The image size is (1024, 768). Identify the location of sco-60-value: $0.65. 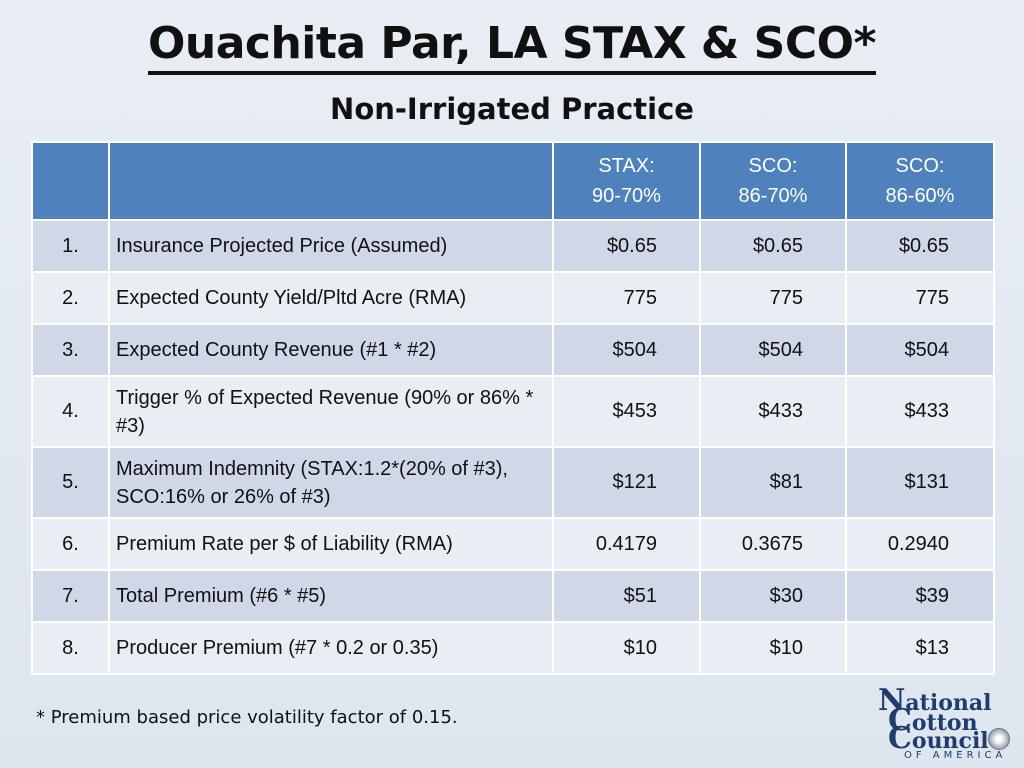
(920, 246).